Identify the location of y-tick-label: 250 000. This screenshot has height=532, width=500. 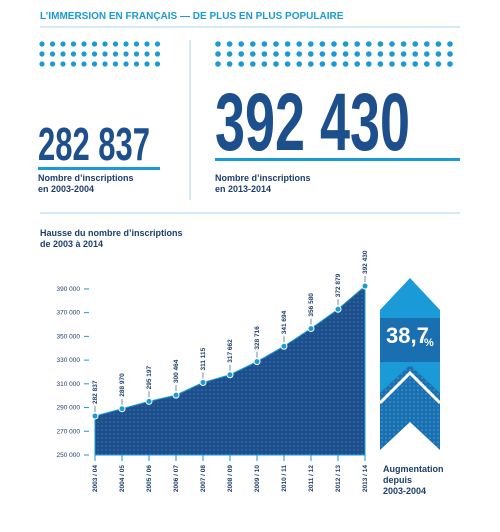
(69, 455).